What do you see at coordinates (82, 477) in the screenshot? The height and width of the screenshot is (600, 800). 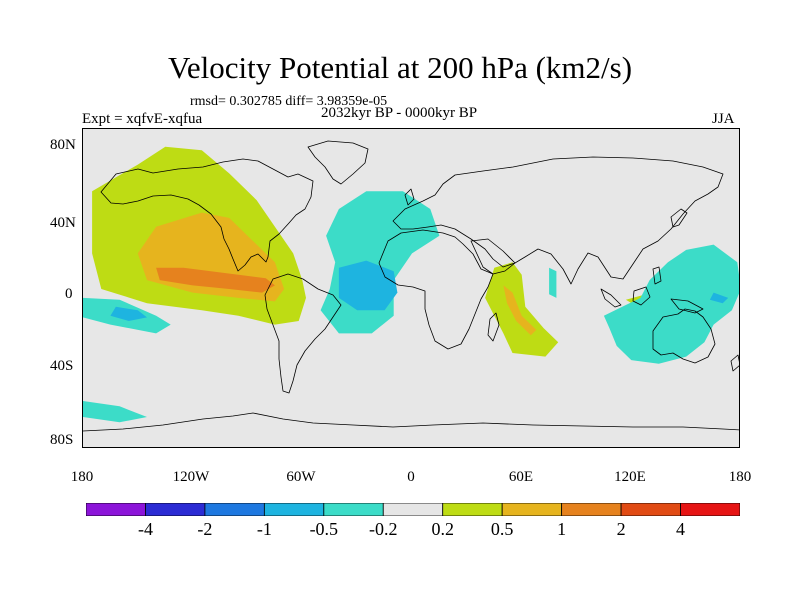 I see `lon-label-180w: 180` at bounding box center [82, 477].